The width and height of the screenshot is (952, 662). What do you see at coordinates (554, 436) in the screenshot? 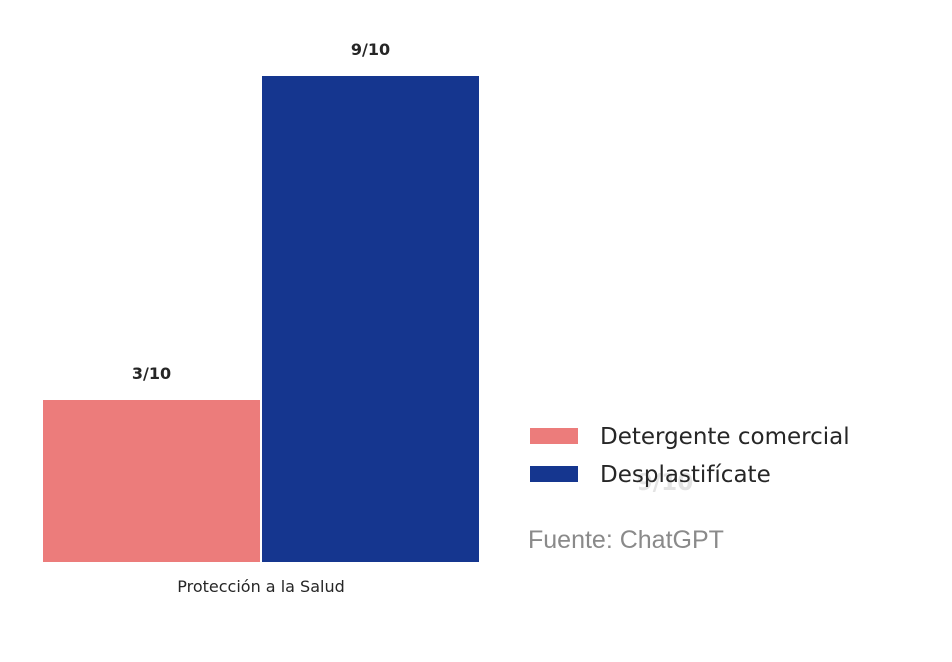
I see `legend-swatch-detergente` at bounding box center [554, 436].